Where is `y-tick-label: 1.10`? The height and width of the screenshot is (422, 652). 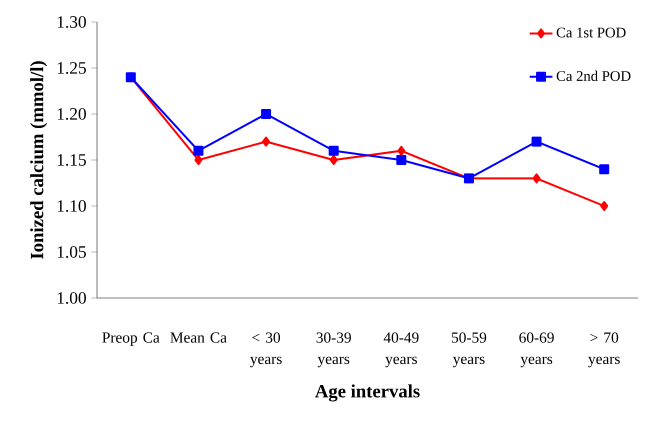
y-tick-label: 1.10 is located at coordinates (72, 206).